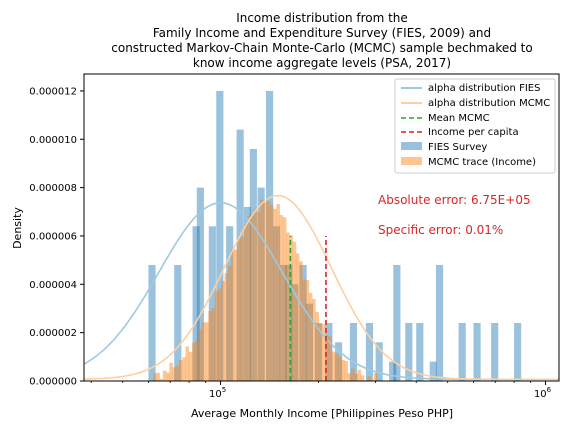 Image resolution: width=576 pixels, height=432 pixels. I want to click on y-tick-label: 0.000006, so click(53, 236).